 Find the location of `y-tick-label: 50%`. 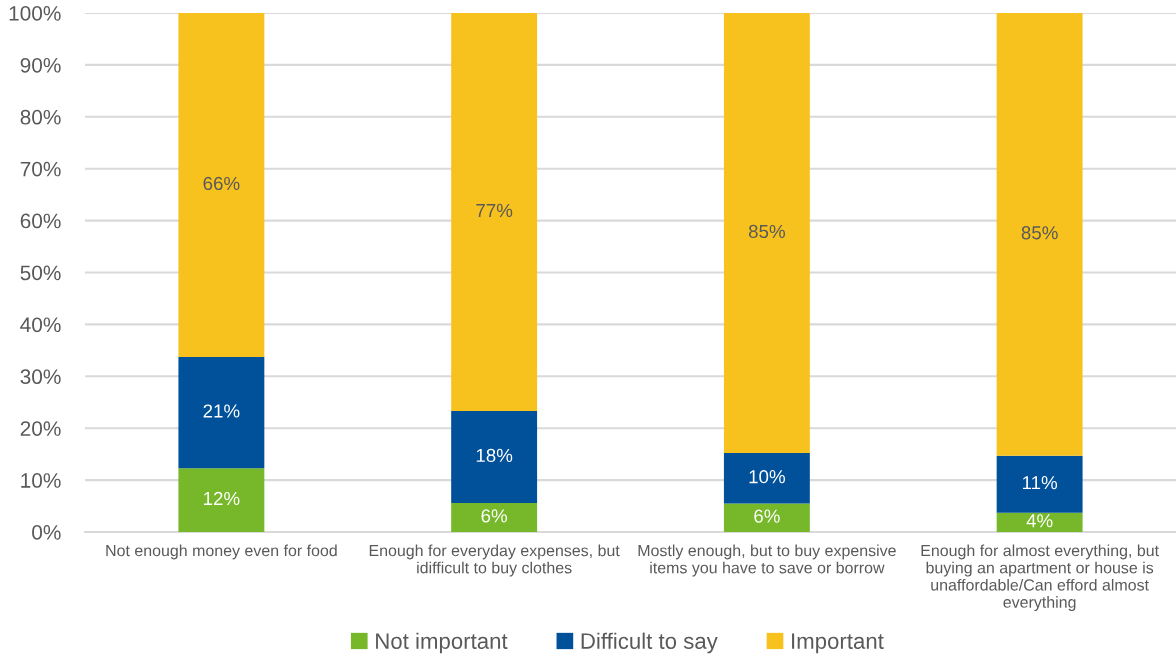

y-tick-label: 50% is located at coordinates (40, 273).